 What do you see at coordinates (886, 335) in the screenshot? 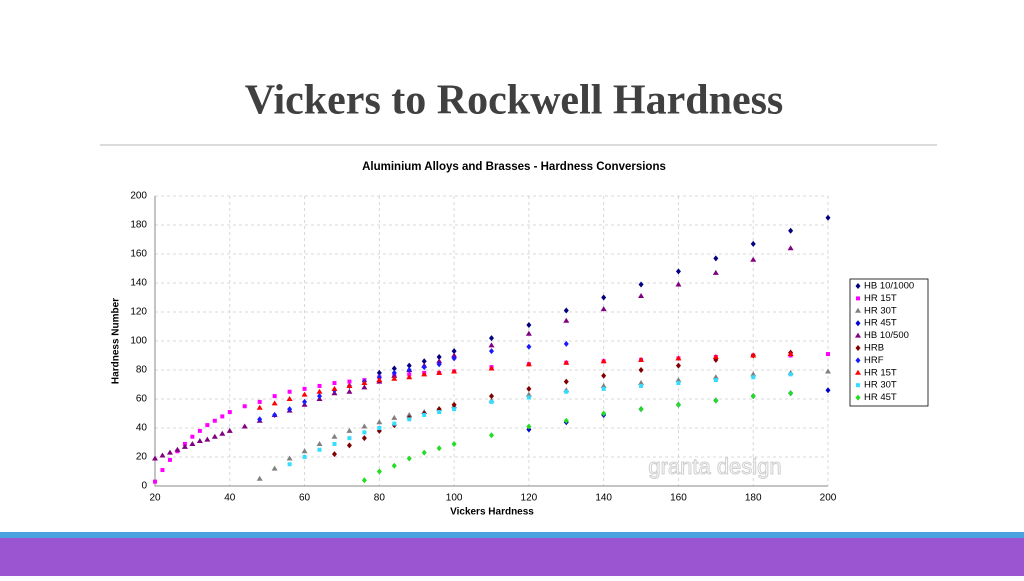
I see `legend-label: HB 10/500` at bounding box center [886, 335].